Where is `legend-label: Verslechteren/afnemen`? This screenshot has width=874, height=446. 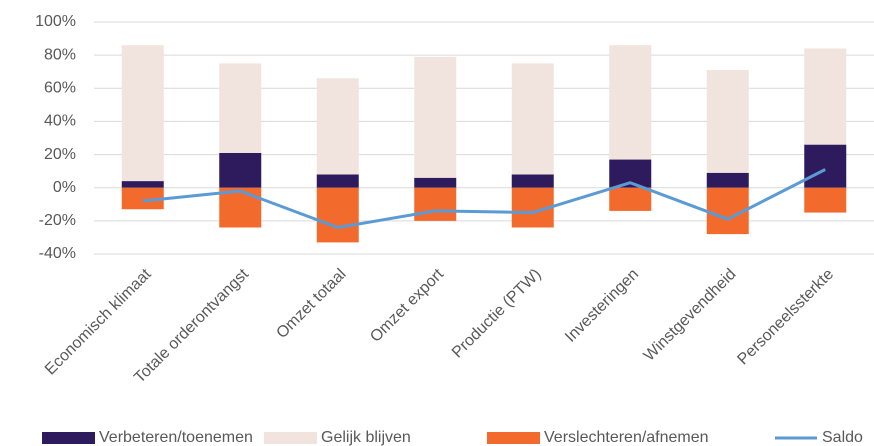 legend-label: Verslechteren/afnemen is located at coordinates (626, 437).